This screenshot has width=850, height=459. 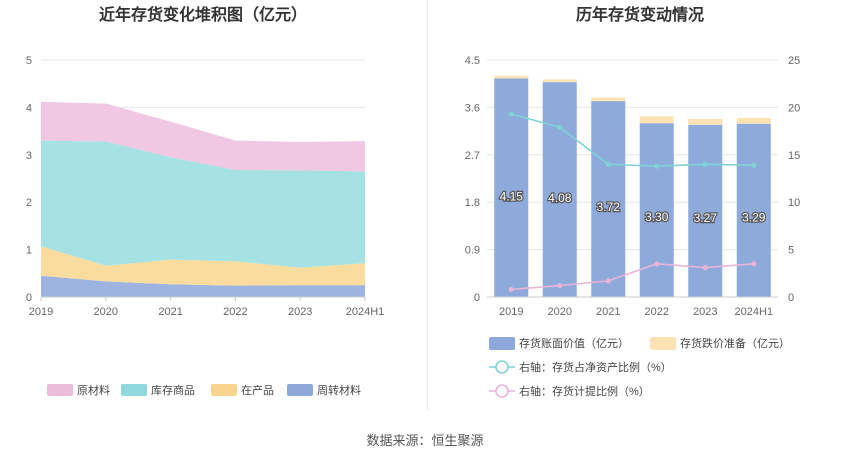 I want to click on legend-swatch-周转材料, so click(x=300, y=390).